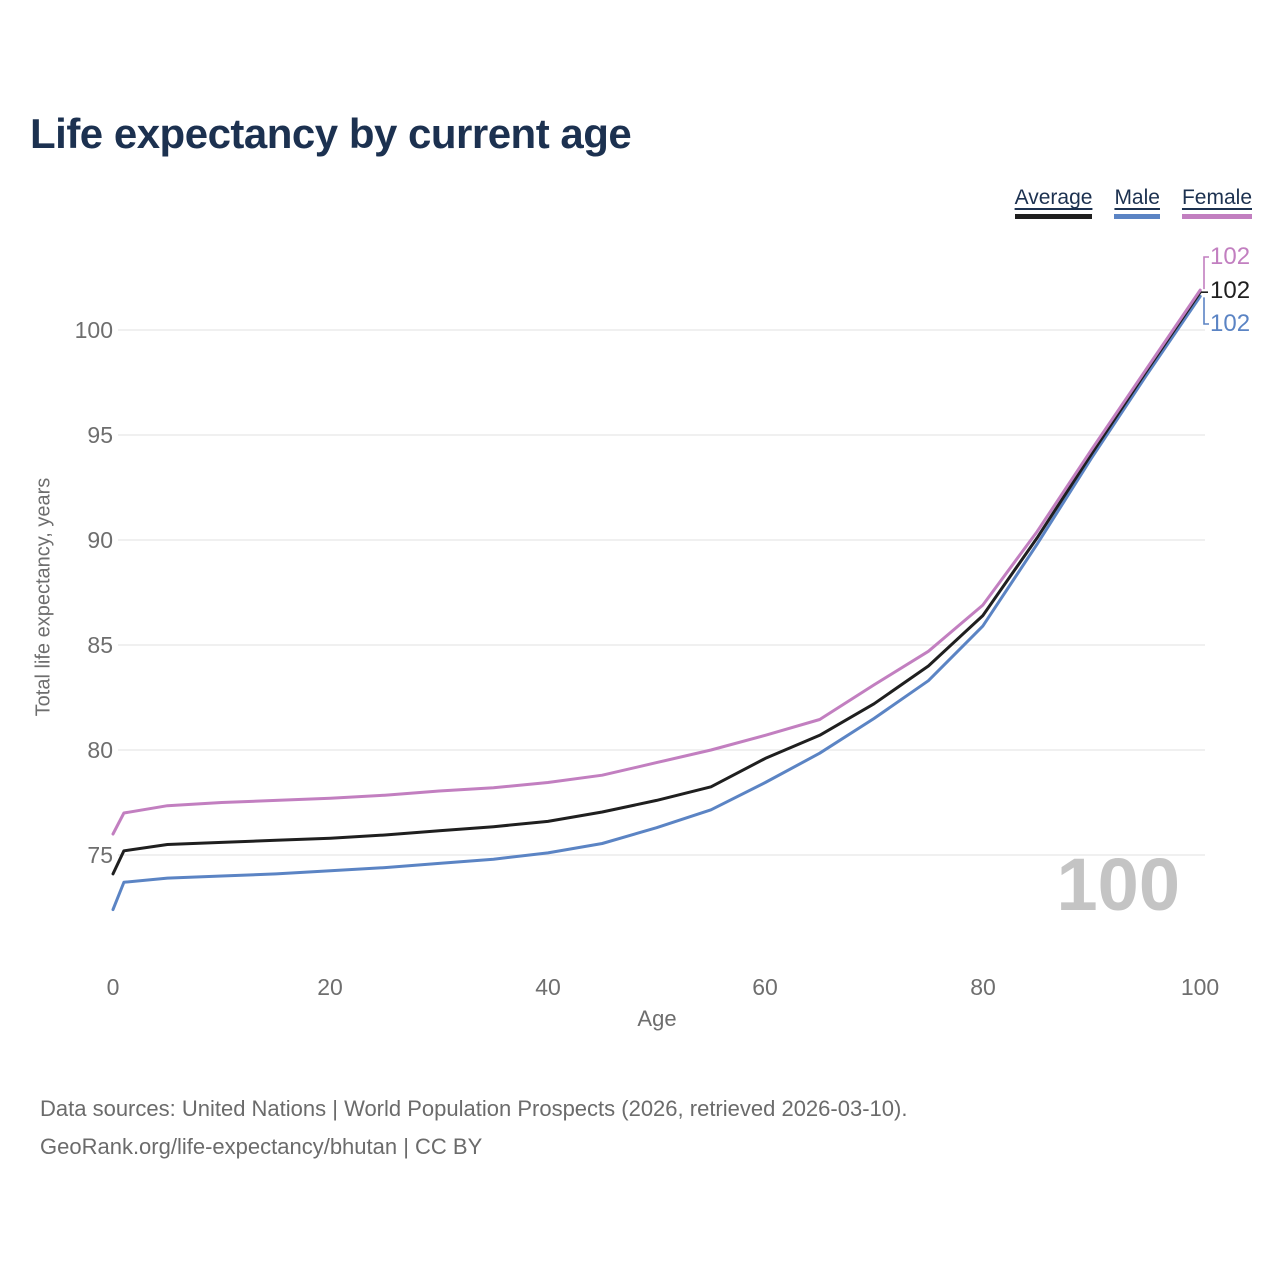 This screenshot has width=1280, height=1280. I want to click on ytick-95: 95, so click(100, 435).